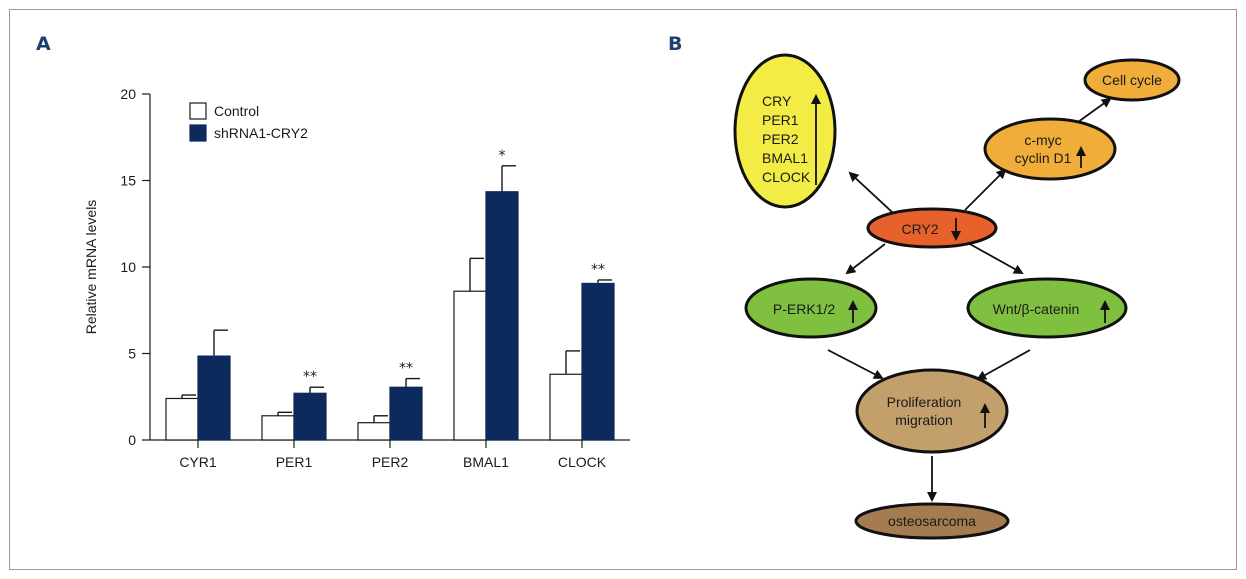 The width and height of the screenshot is (1246, 579). What do you see at coordinates (855, 364) in the screenshot?
I see `arrow-perk-to-prolif` at bounding box center [855, 364].